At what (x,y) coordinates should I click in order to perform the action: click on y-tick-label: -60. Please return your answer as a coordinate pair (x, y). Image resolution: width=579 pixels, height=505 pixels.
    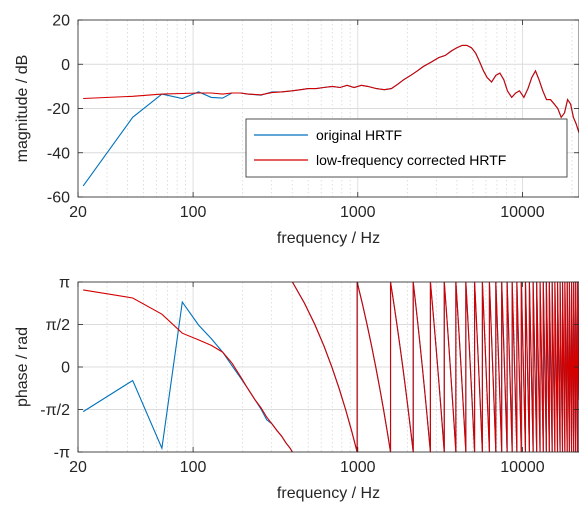
    Looking at the image, I should click on (58, 198).